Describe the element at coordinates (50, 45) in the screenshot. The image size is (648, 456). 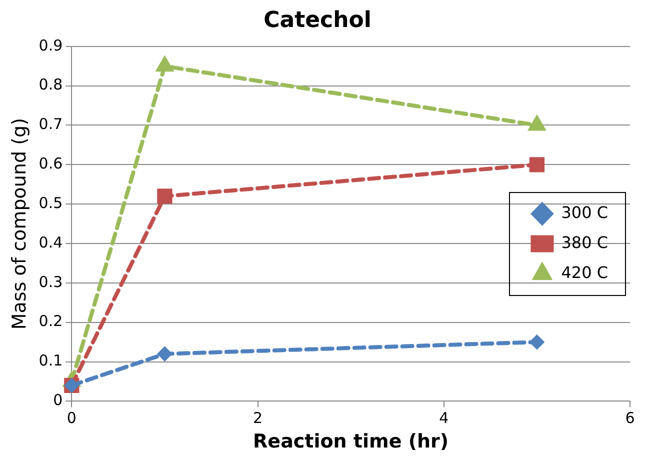
I see `y-tick-label: 0.9` at that location.